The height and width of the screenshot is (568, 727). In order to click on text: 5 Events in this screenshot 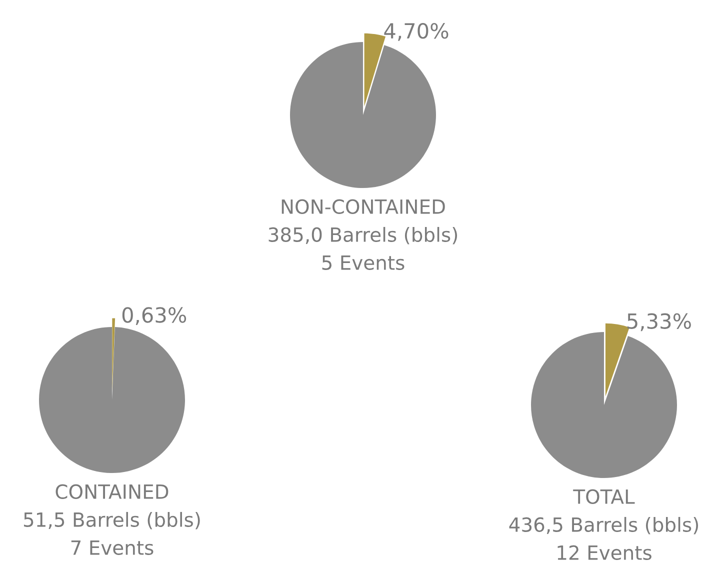, I will do `click(363, 263)`.